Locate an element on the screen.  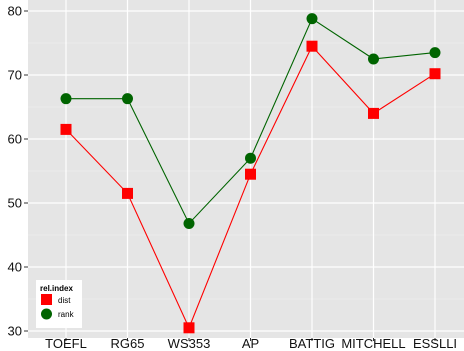
y-tick-label: 70 is located at coordinates (15, 75).